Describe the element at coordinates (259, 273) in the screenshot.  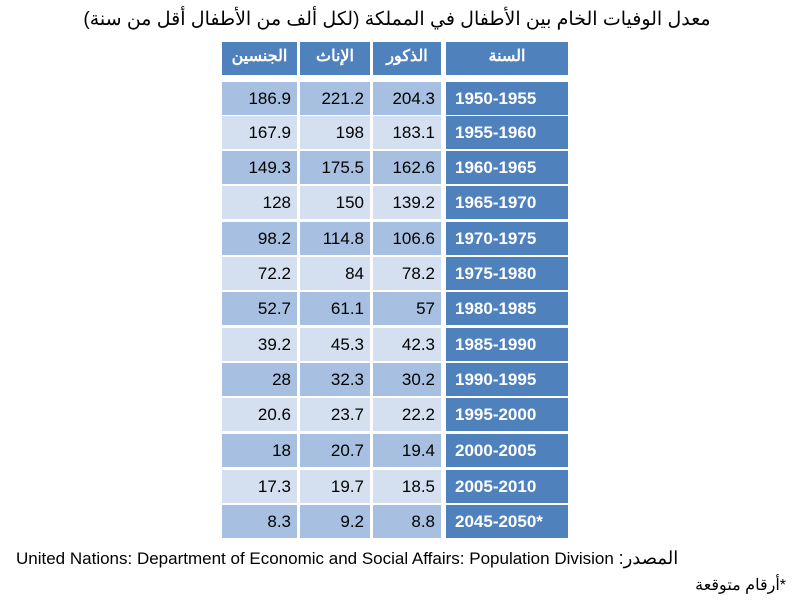
I see `cell-both: 72.2` at that location.